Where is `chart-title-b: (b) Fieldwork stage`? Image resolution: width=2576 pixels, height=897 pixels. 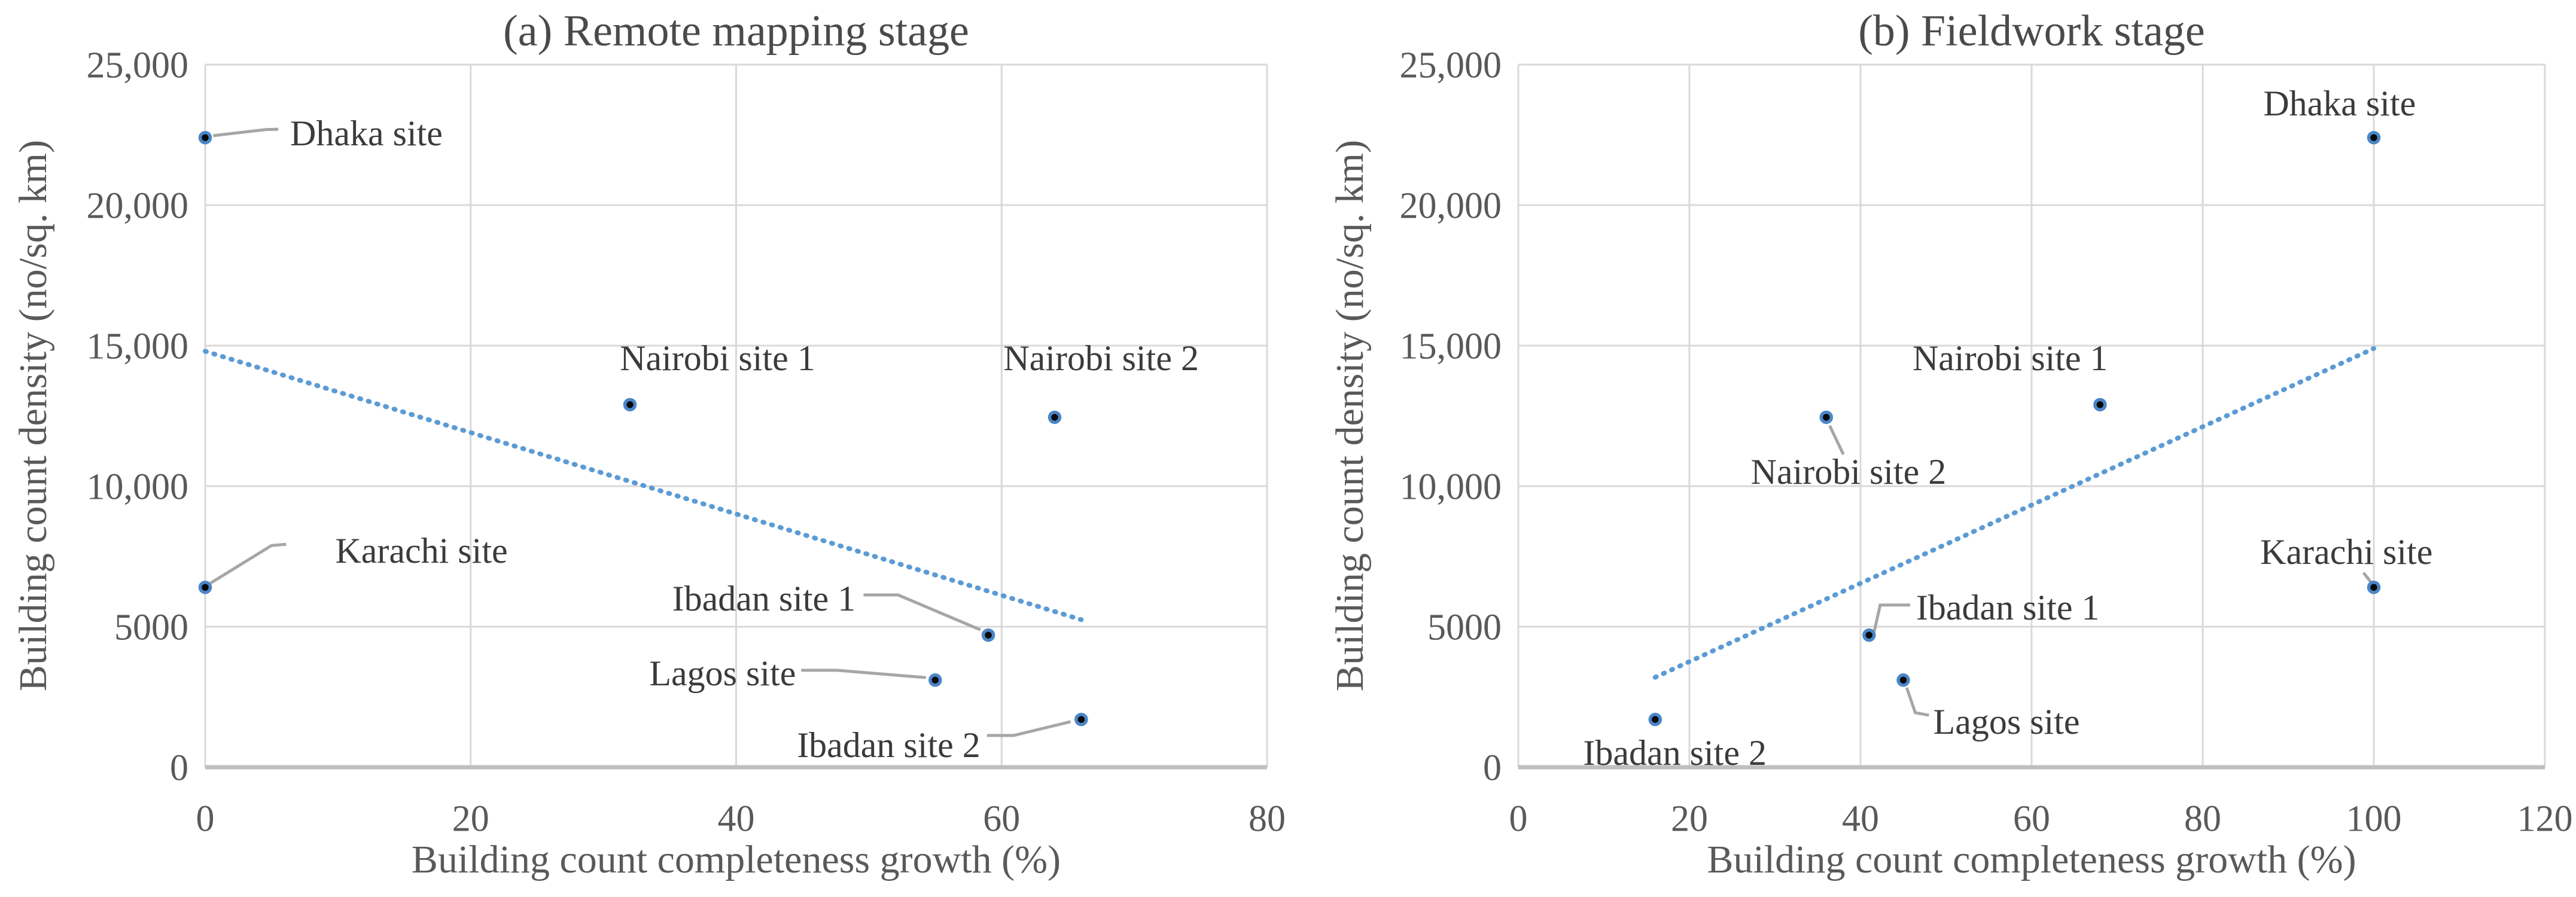 chart-title-b: (b) Fieldwork stage is located at coordinates (2031, 31).